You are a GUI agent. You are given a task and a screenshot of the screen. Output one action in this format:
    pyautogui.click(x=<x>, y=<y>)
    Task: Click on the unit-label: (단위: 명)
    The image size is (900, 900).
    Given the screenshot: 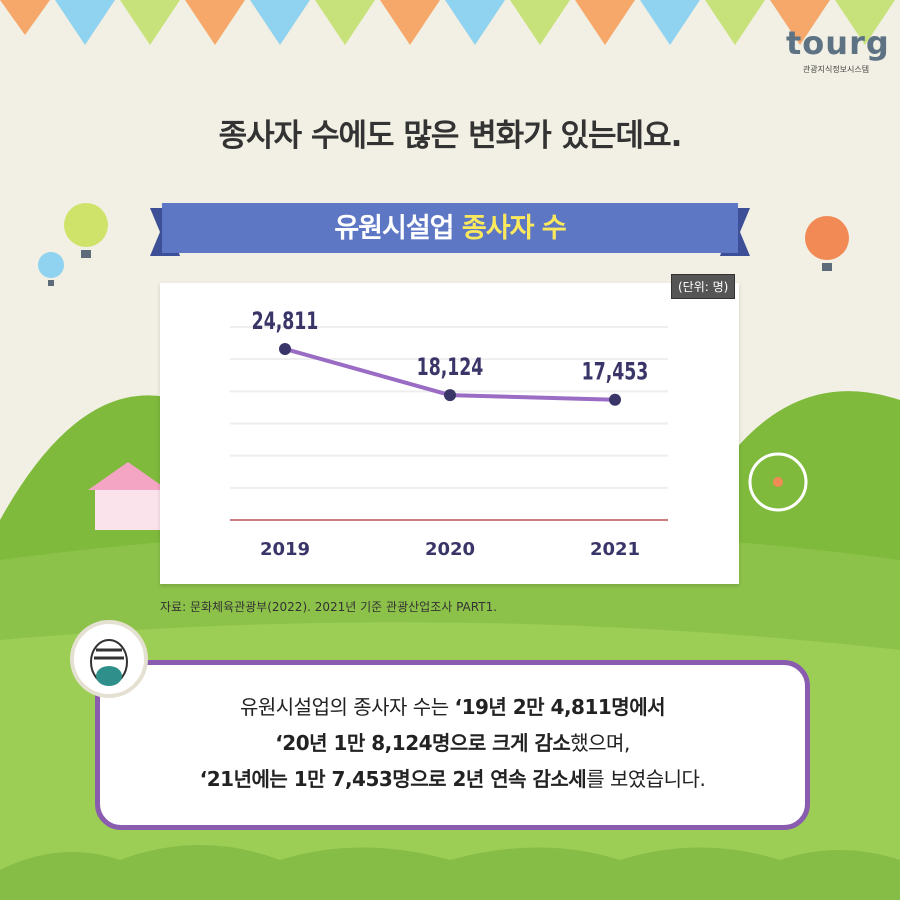 What is the action you would take?
    pyautogui.click(x=703, y=286)
    